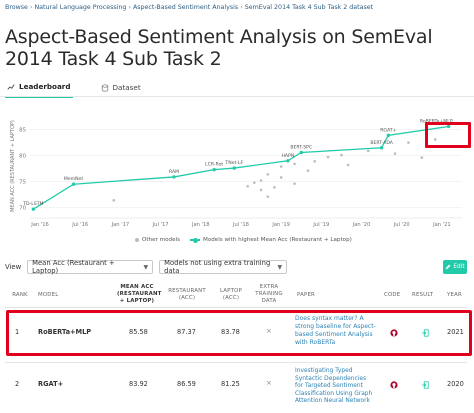 This screenshot has width=474, height=413. I want to click on legend-dot-icon, so click(137, 240).